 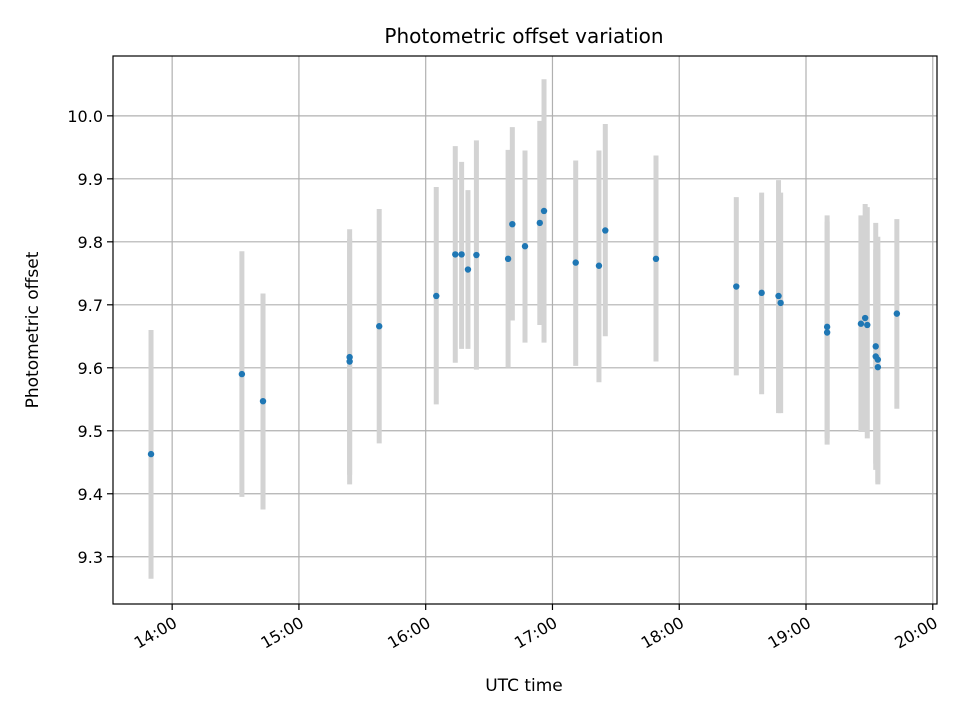 What do you see at coordinates (33, 329) in the screenshot?
I see `y-axis-label: Photometric offset` at bounding box center [33, 329].